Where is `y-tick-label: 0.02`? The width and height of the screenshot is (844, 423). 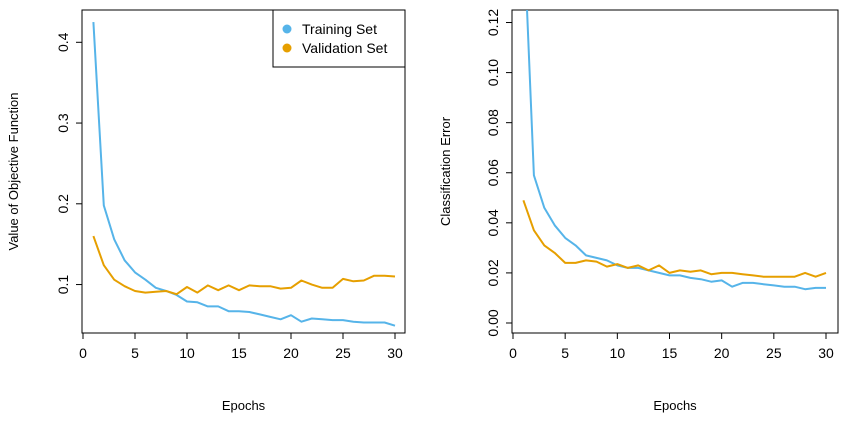
y-tick-label: 0.02 is located at coordinates (493, 272).